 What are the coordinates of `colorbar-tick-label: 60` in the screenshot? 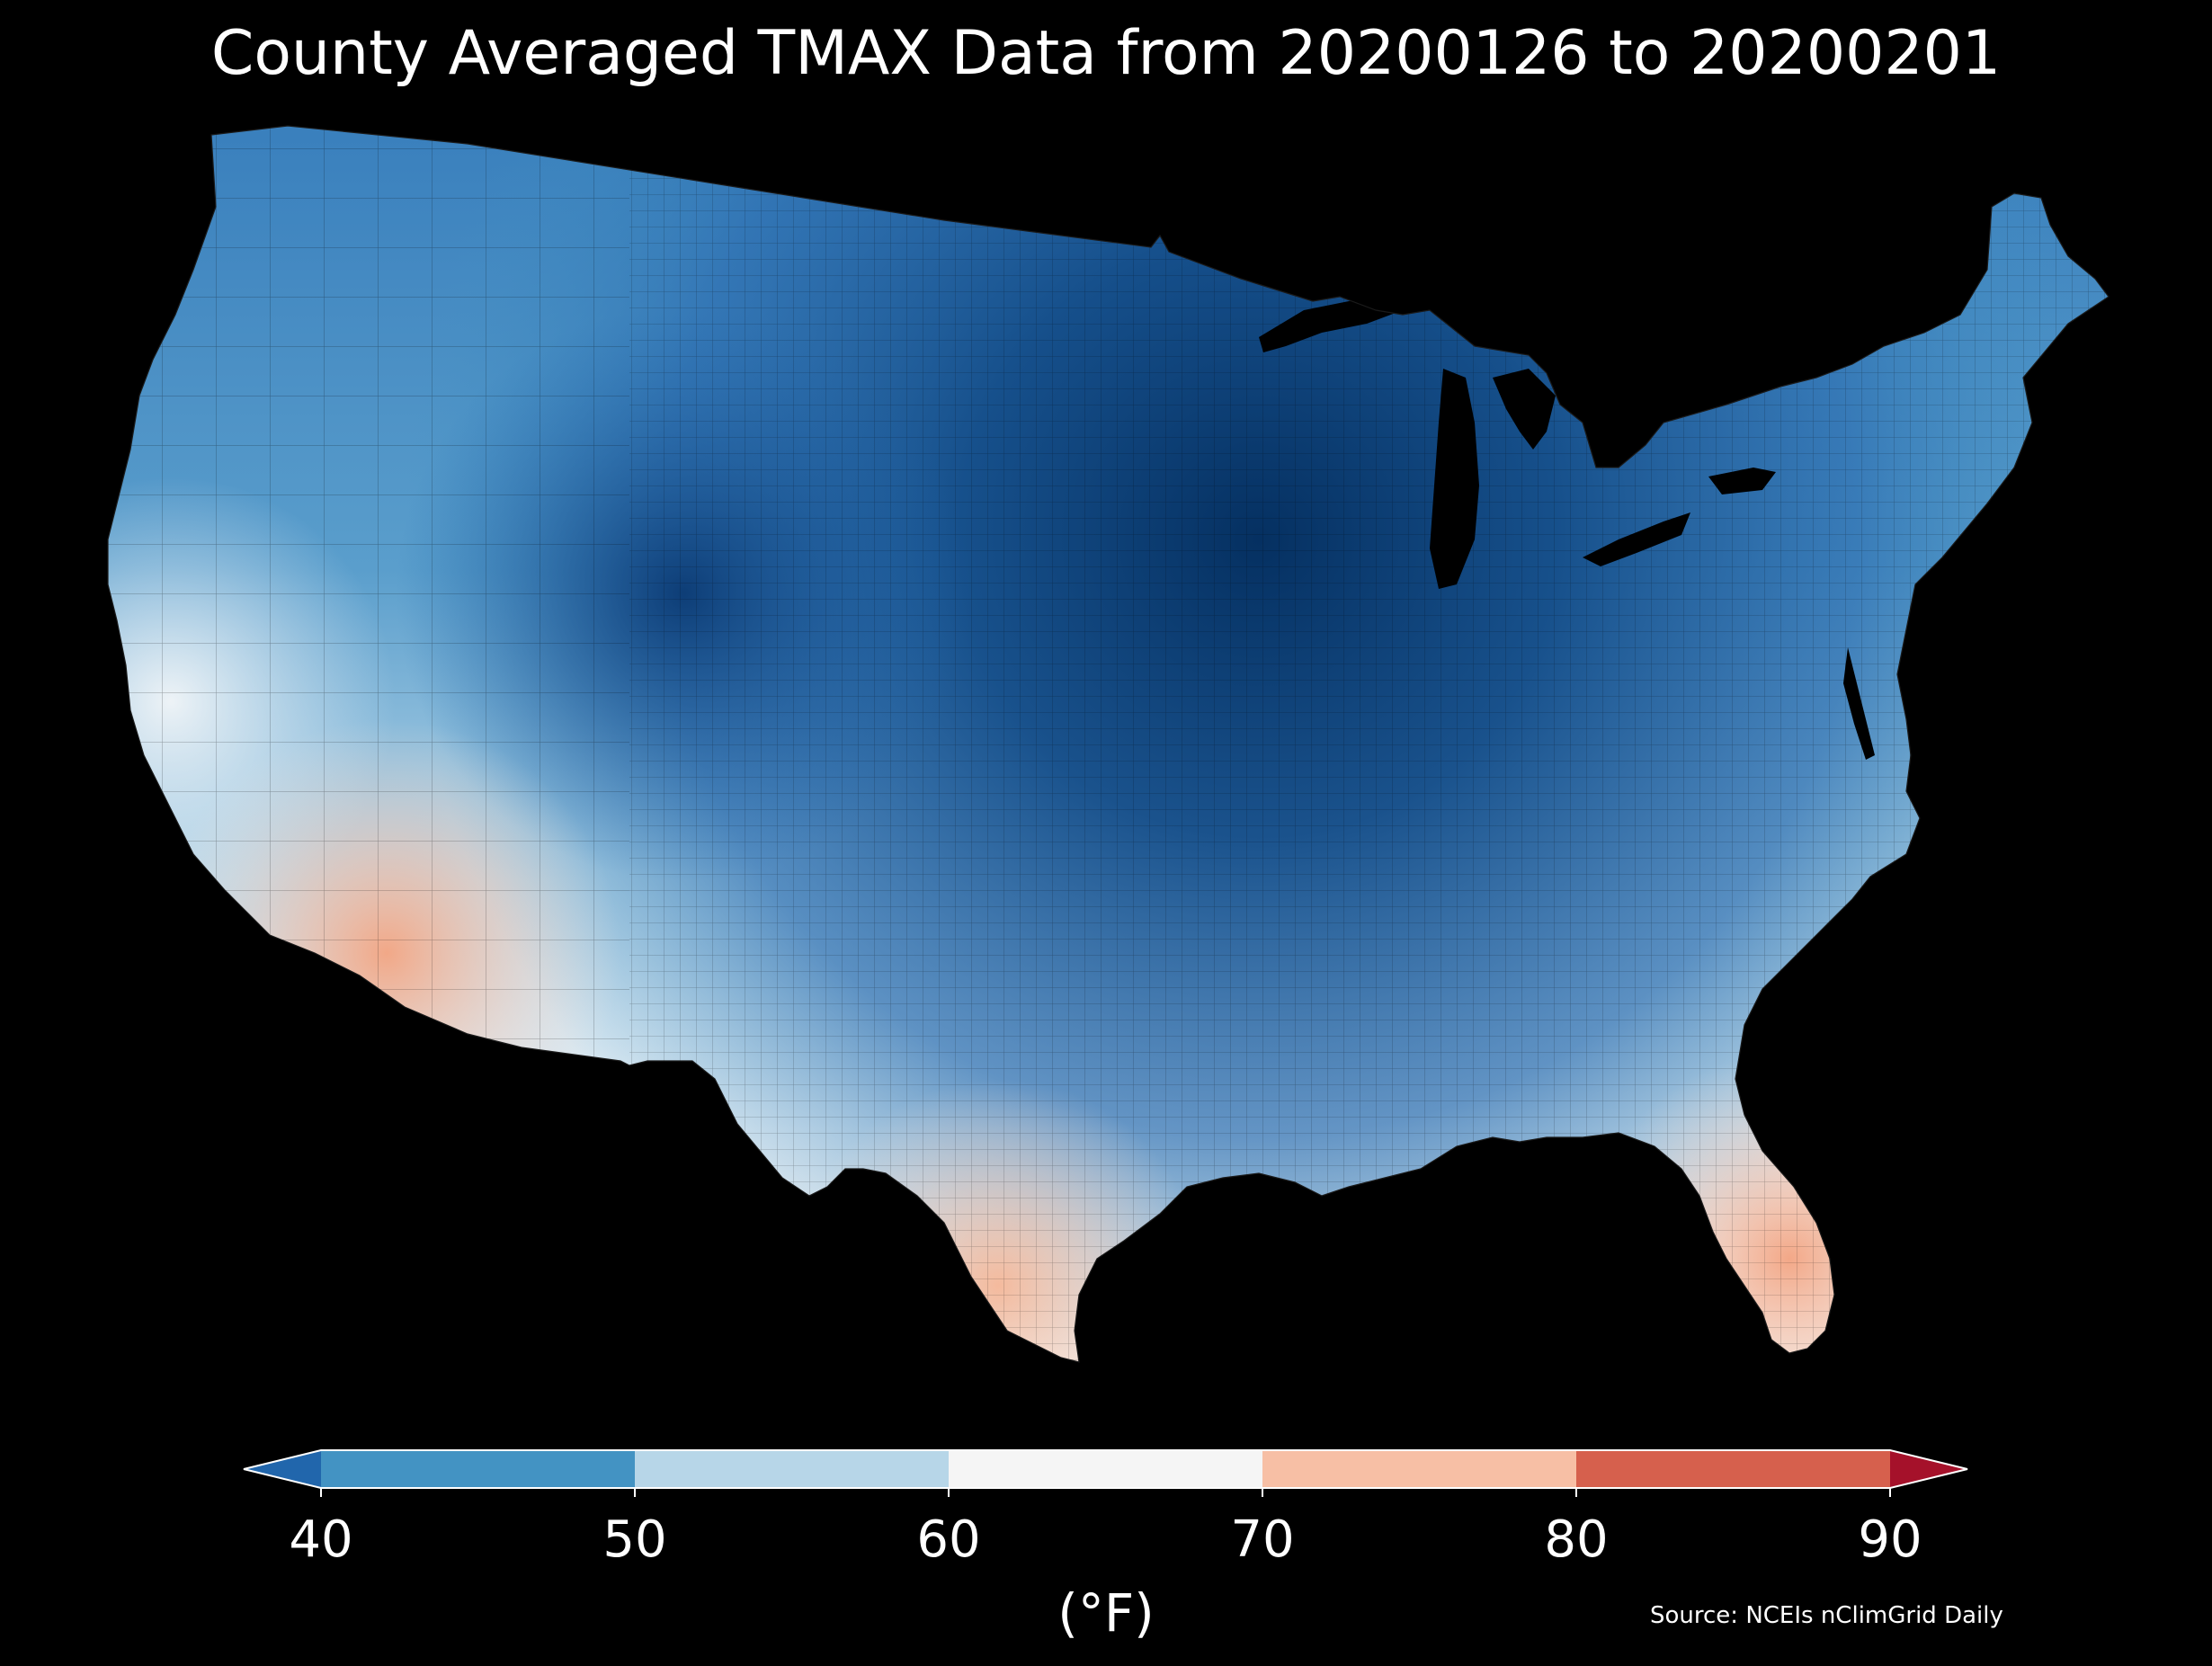 It's located at (948, 1540).